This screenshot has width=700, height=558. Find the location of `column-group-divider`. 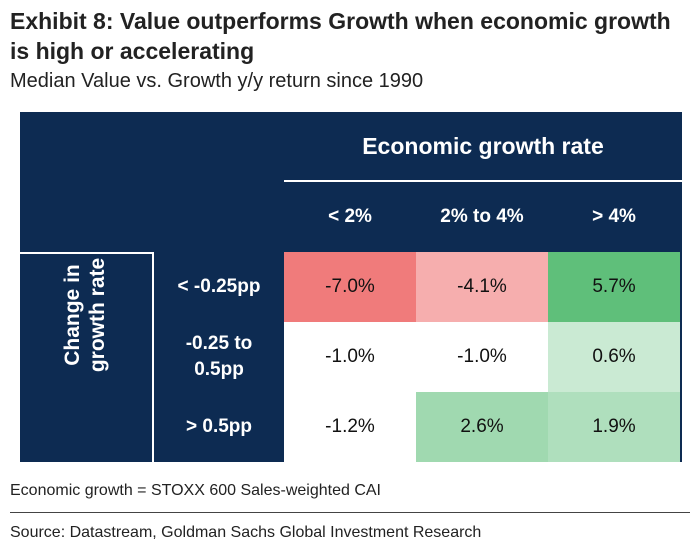

column-group-divider is located at coordinates (483, 181).